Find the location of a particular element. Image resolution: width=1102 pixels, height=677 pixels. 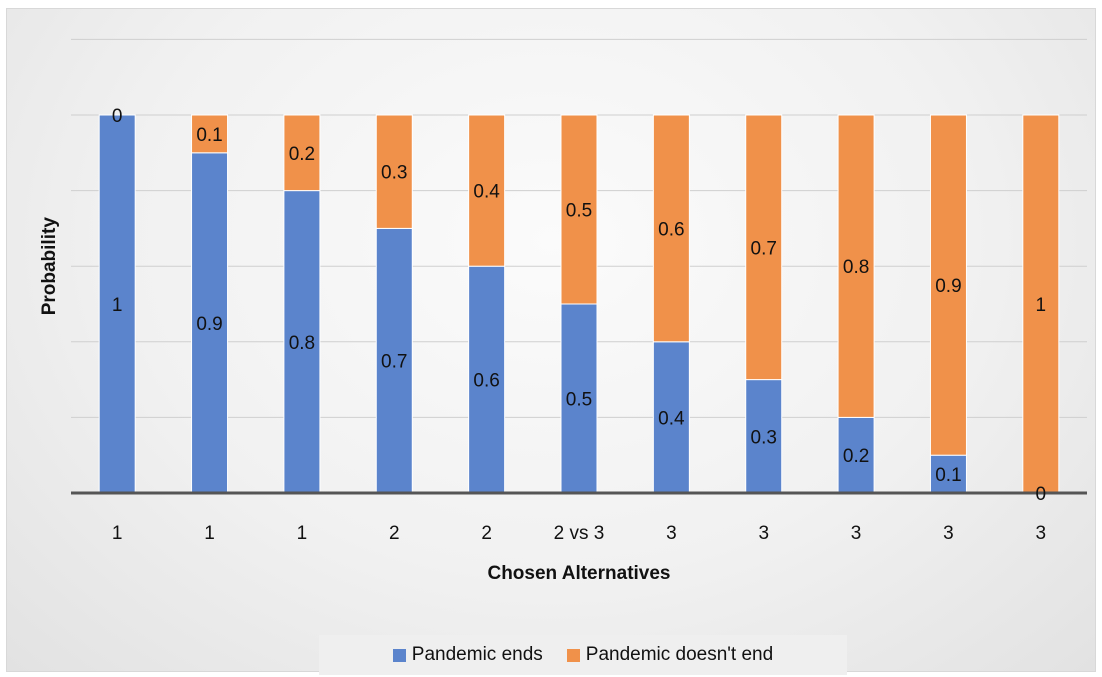

data-label-pandemic-ends: 0.7 is located at coordinates (394, 362).